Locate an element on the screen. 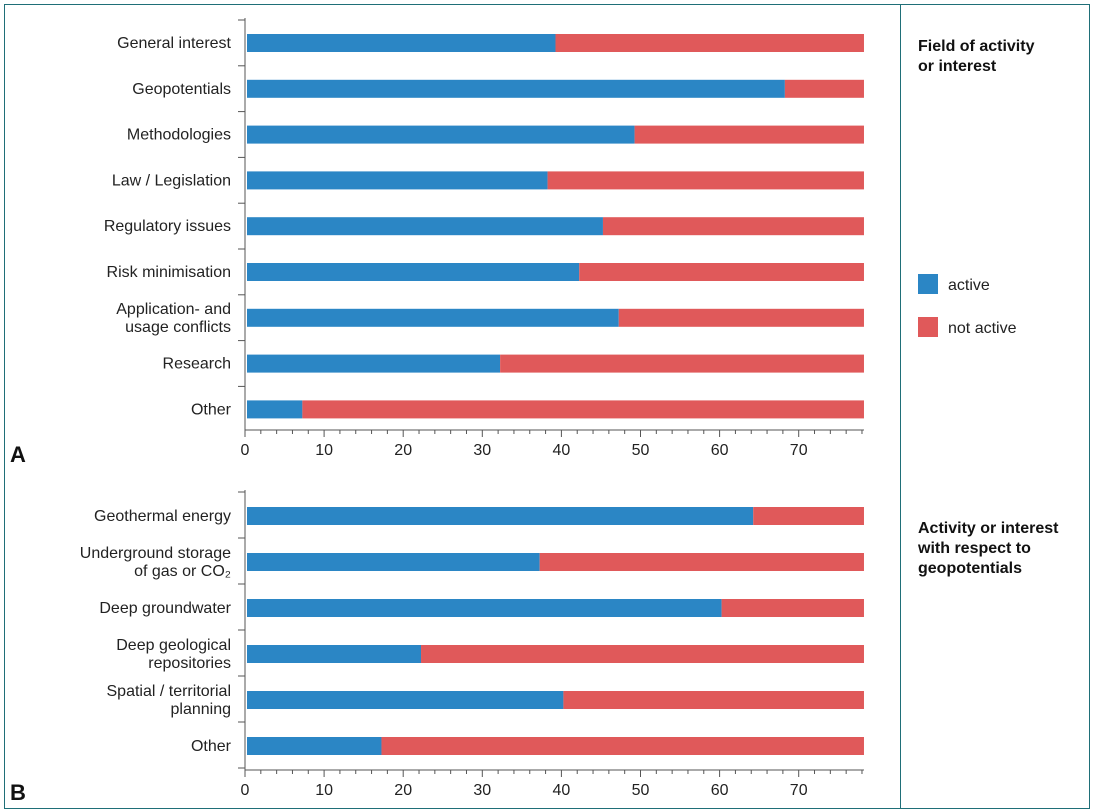 This screenshot has height=812, width=1096. category-label: Deep geological repositories is located at coordinates (173, 654).